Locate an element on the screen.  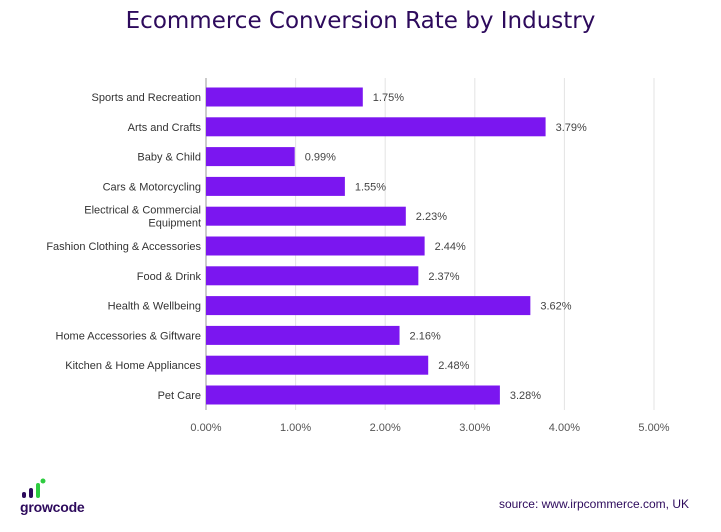
data-label: 3.28% is located at coordinates (525, 396).